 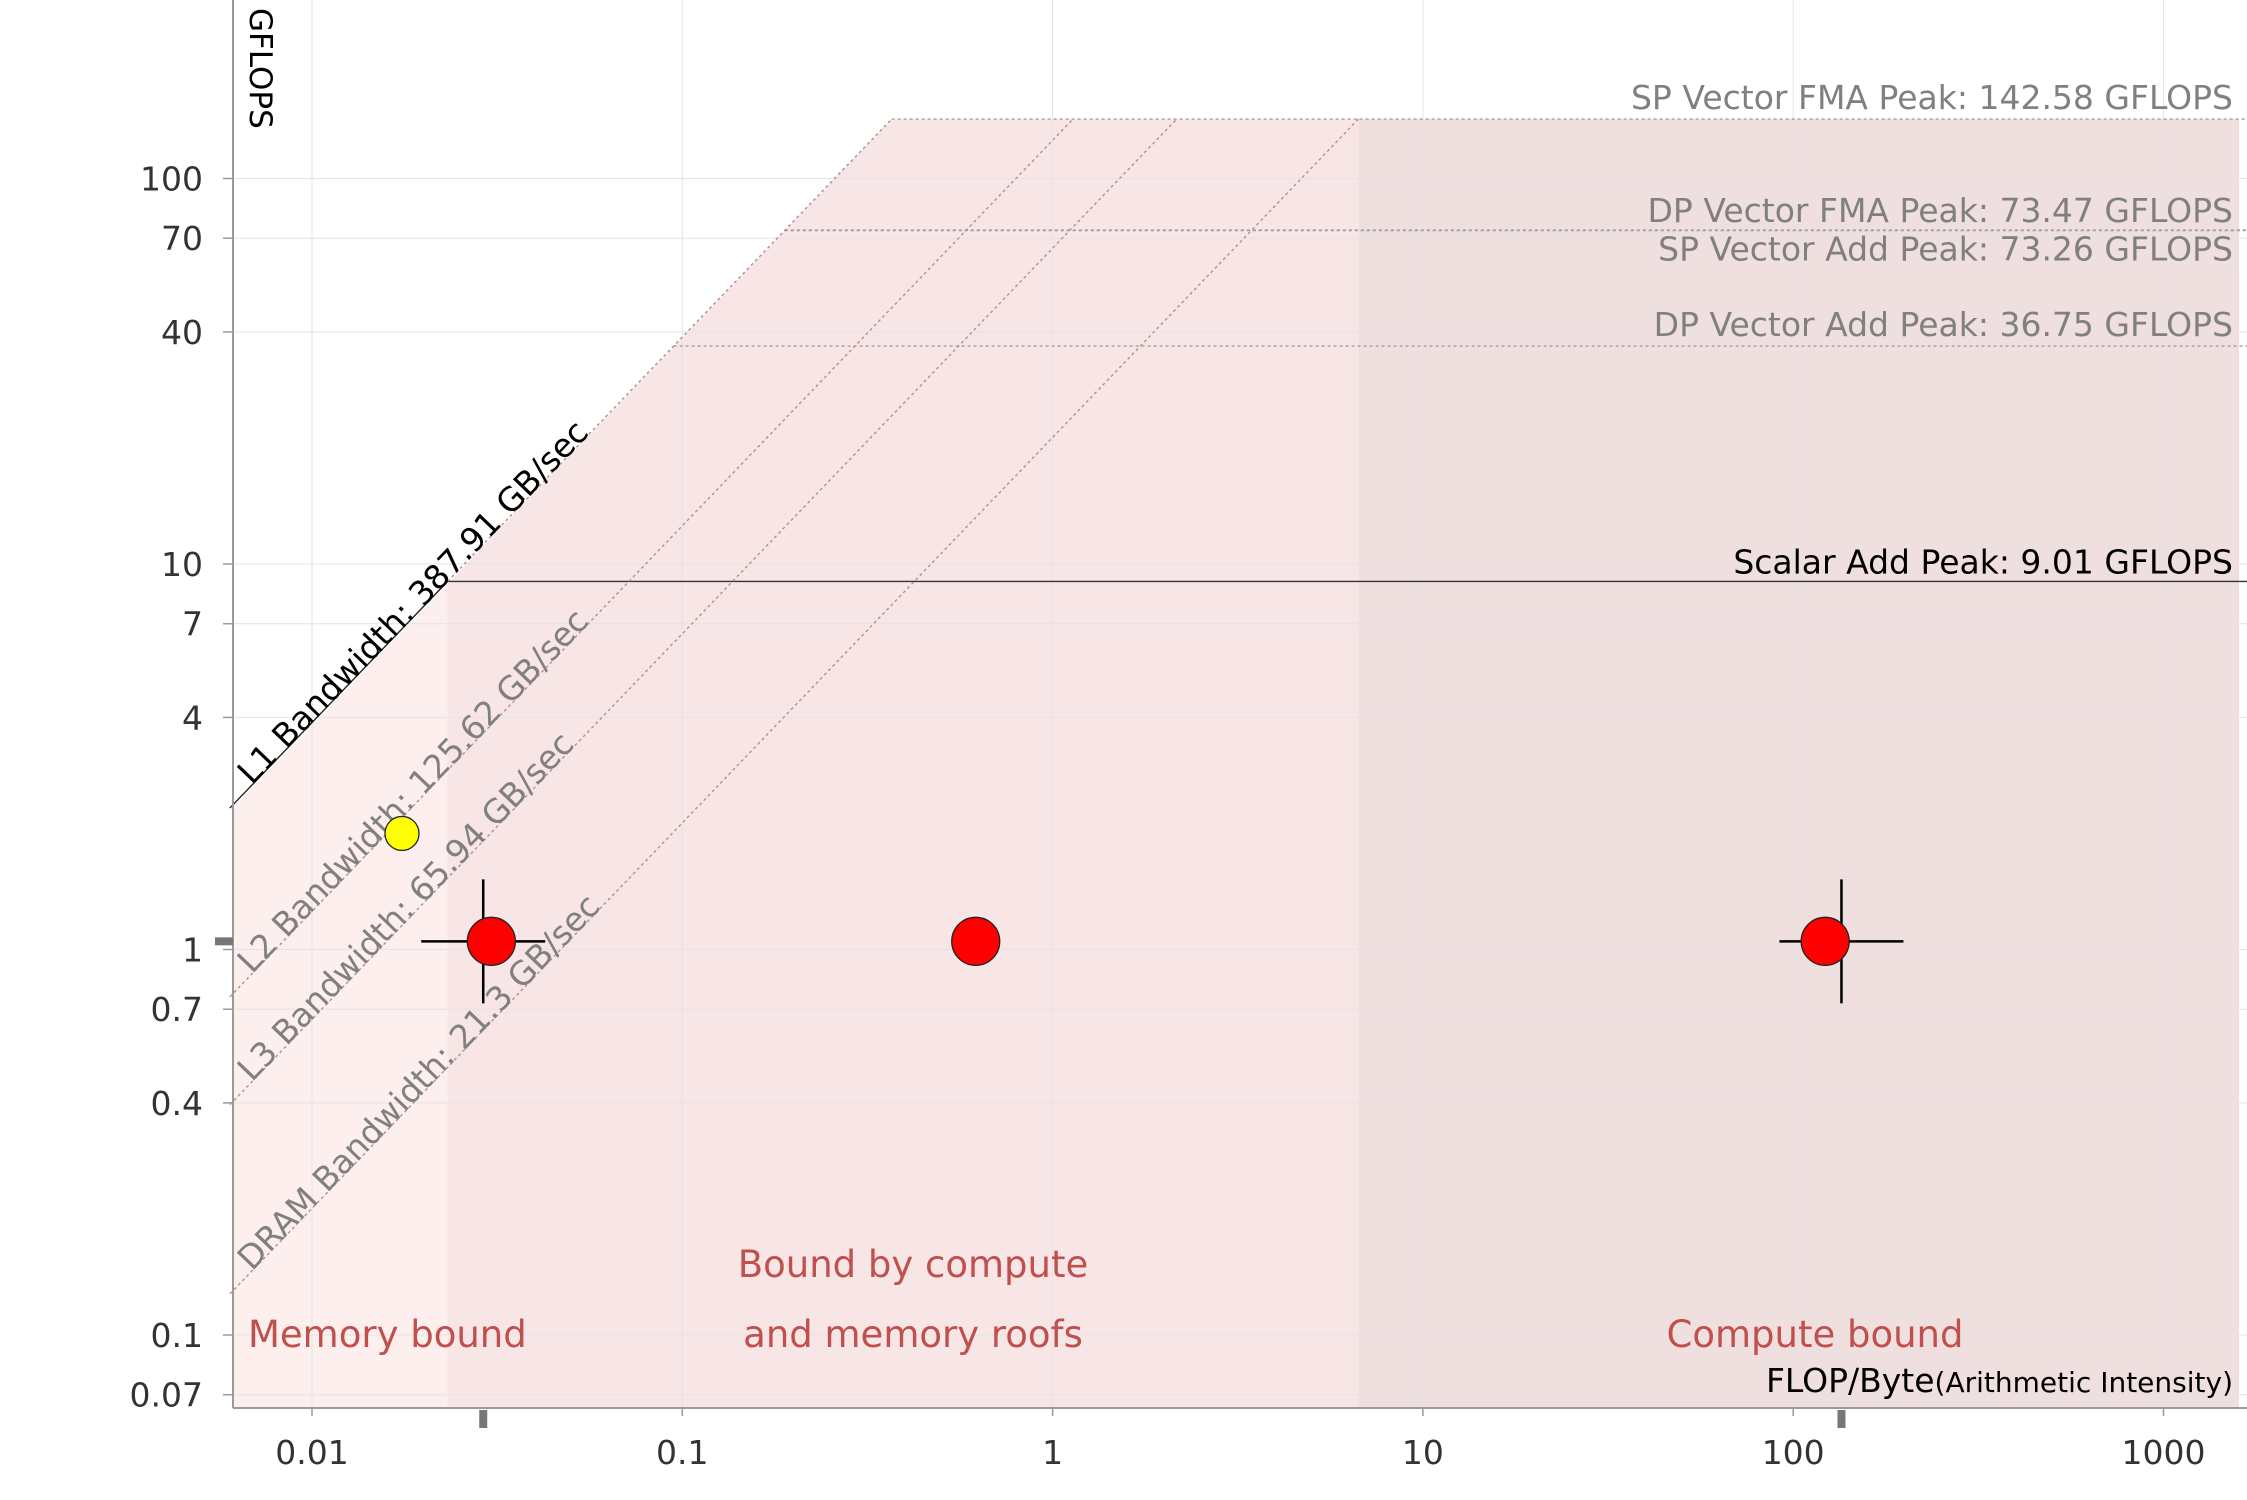 I want to click on y-tick-label-0: 0.07, so click(x=166, y=1395).